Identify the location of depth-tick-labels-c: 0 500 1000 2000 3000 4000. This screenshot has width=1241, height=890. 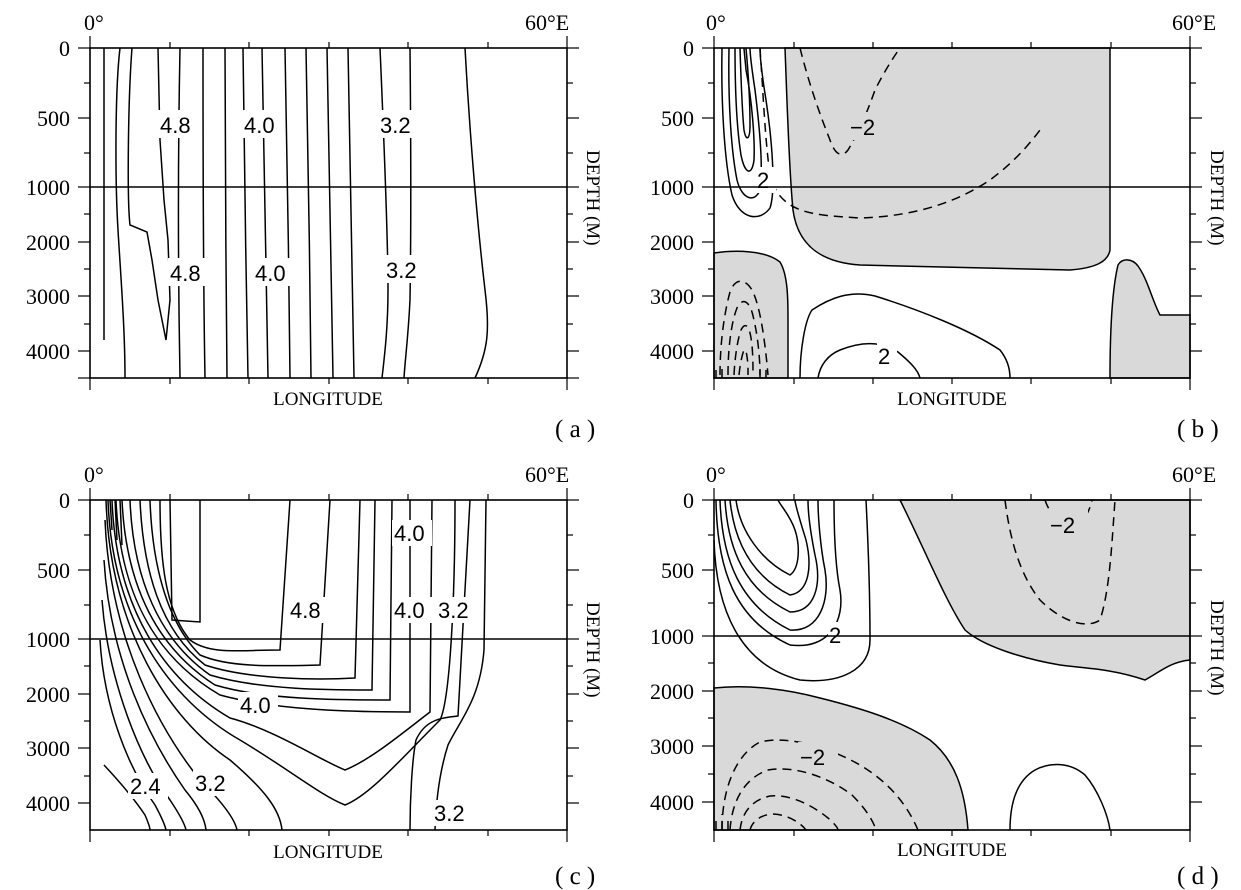
(48, 652).